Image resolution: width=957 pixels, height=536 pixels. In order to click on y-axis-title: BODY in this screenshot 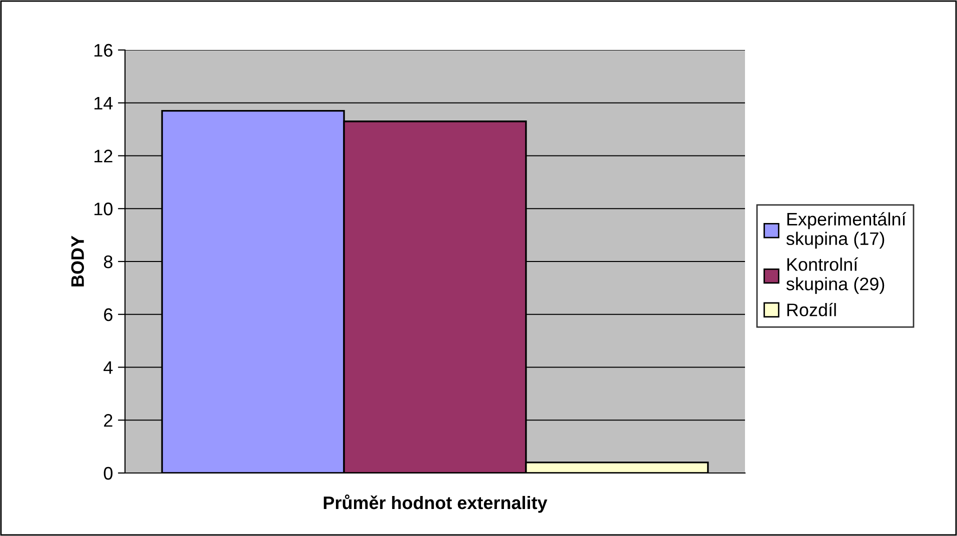, I will do `click(77, 261)`.